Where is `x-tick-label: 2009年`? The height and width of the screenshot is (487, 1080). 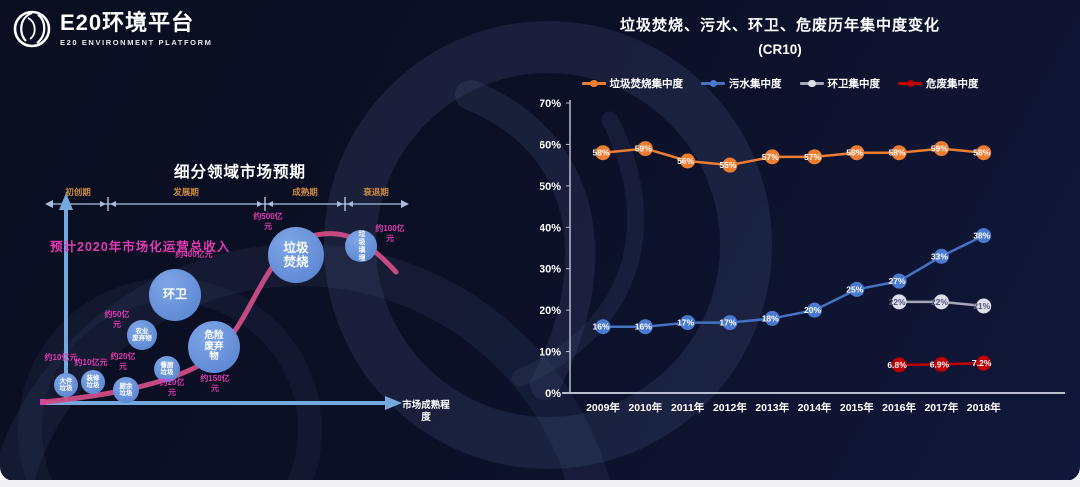 x-tick-label: 2009年 is located at coordinates (603, 407).